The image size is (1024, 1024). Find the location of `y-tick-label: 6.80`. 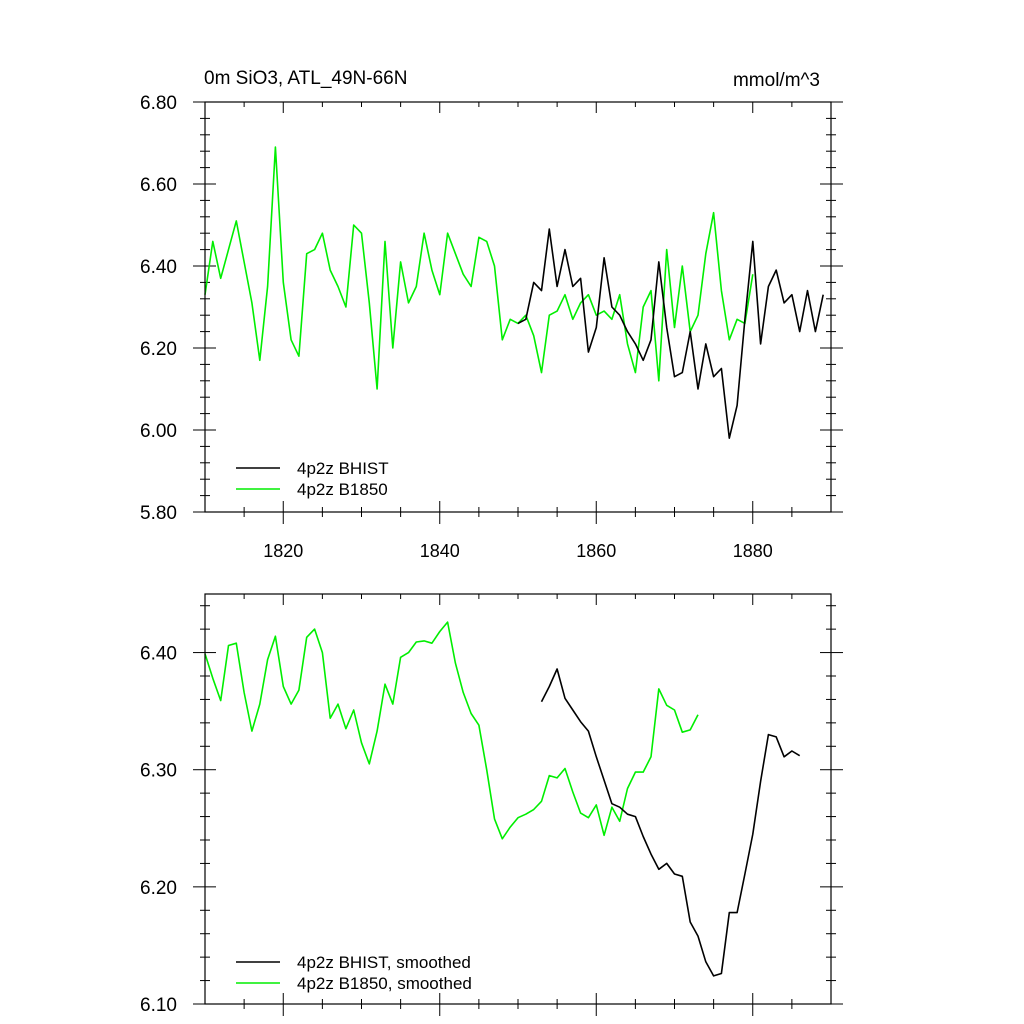

y-tick-label: 6.80 is located at coordinates (158, 103).